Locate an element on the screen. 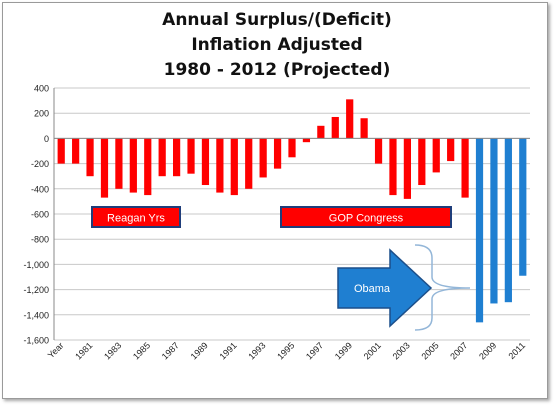 Image resolution: width=554 pixels, height=405 pixels. bar-1991 is located at coordinates (220, 165).